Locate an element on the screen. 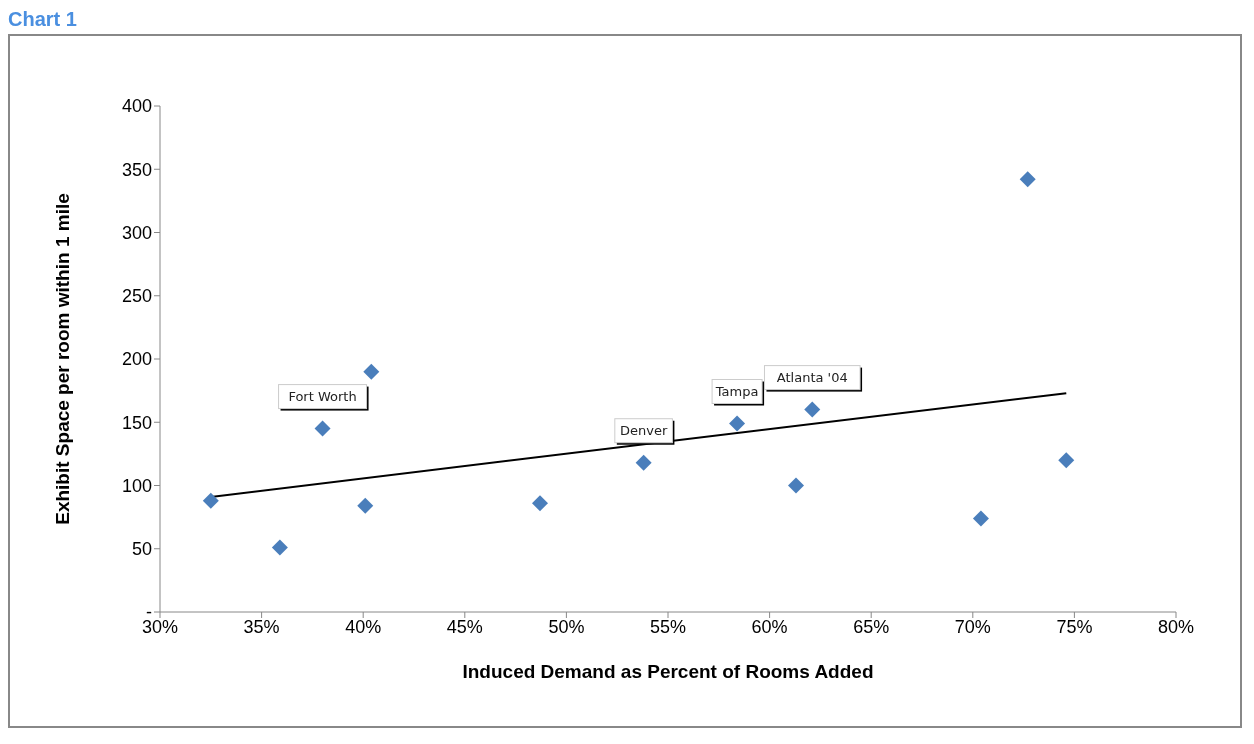 The height and width of the screenshot is (744, 1254). y-tick-label: 150 is located at coordinates (136, 422).